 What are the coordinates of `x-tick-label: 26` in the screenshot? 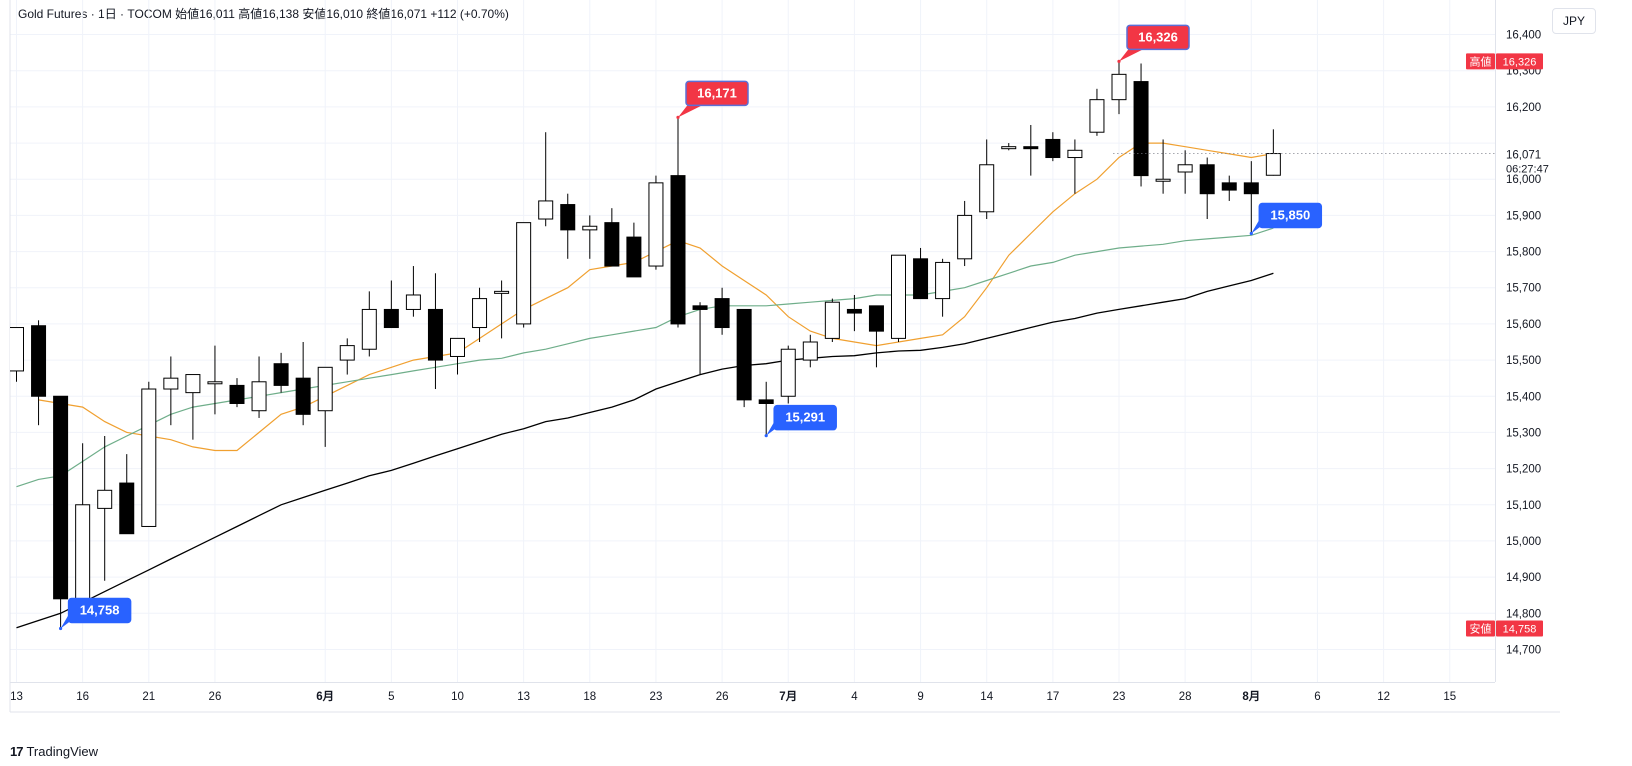 It's located at (215, 697).